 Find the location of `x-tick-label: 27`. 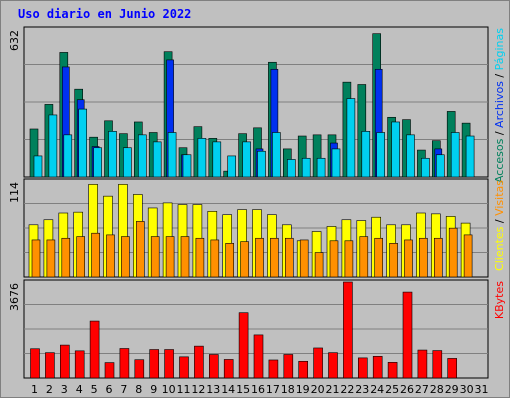

x-tick-label: 27 is located at coordinates (422, 389).